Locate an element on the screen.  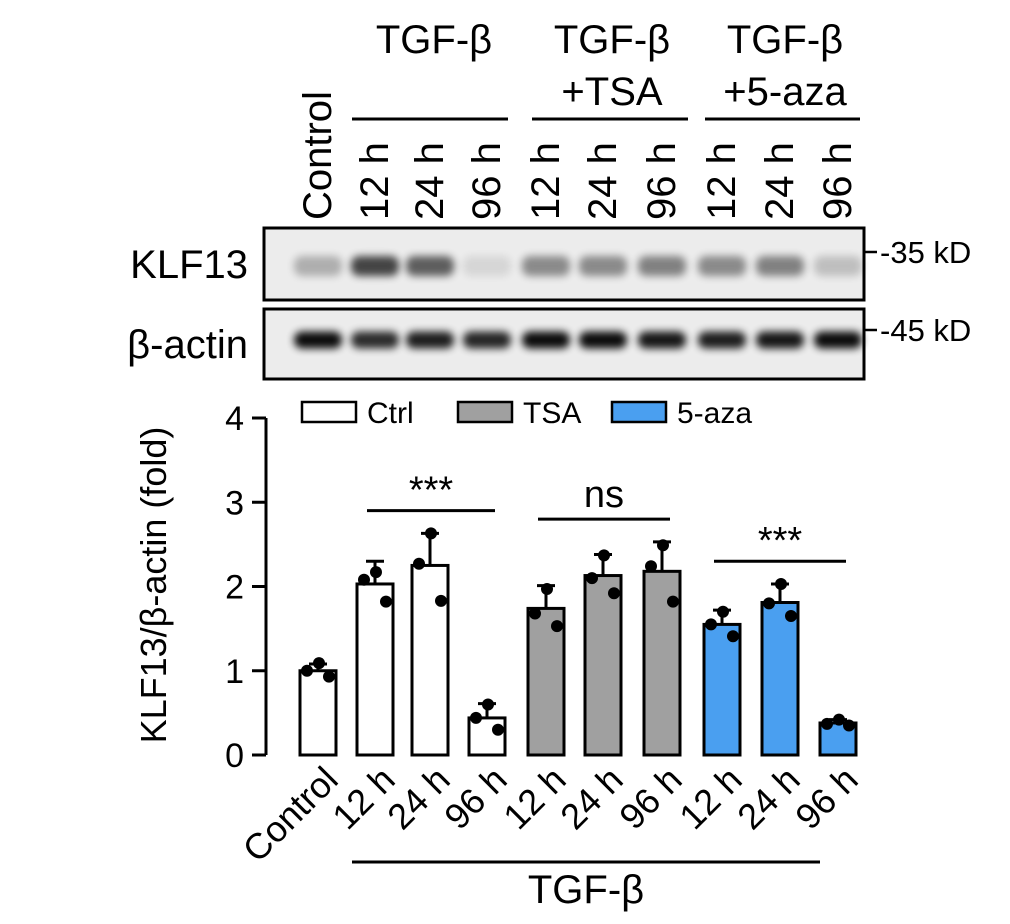
significance-label: ns is located at coordinates (604, 495).